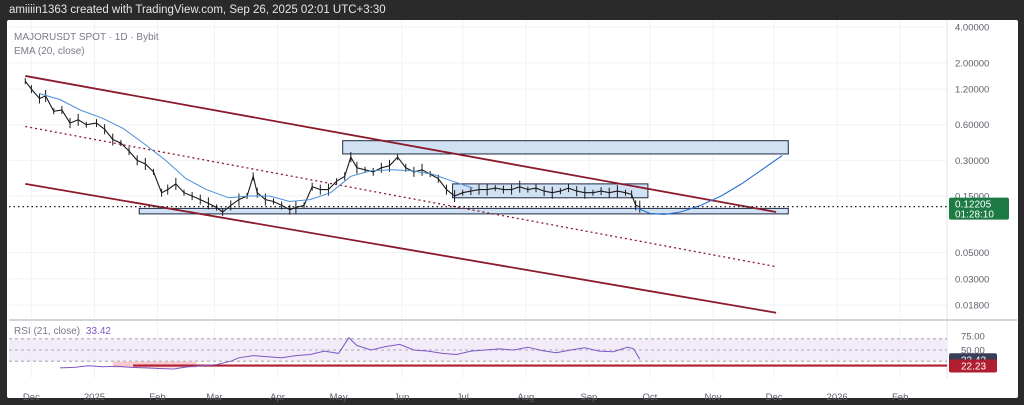 Image resolution: width=1024 pixels, height=405 pixels. Describe the element at coordinates (972, 63) in the screenshot. I see `price-tick-label: 2.00000` at that location.